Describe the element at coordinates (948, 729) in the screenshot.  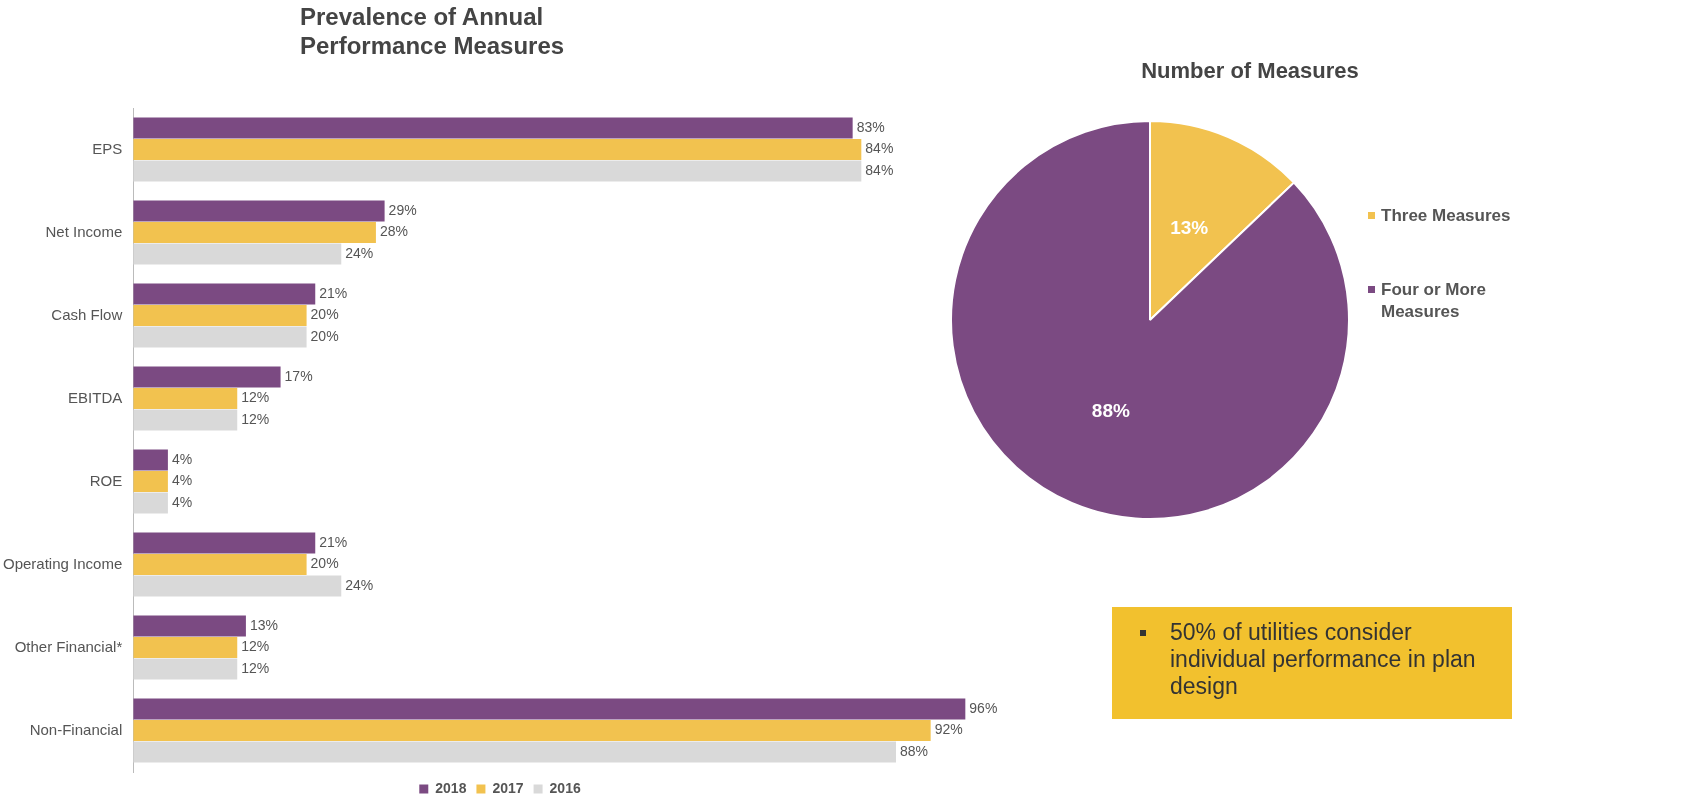
I see `data-label: 92%` at that location.